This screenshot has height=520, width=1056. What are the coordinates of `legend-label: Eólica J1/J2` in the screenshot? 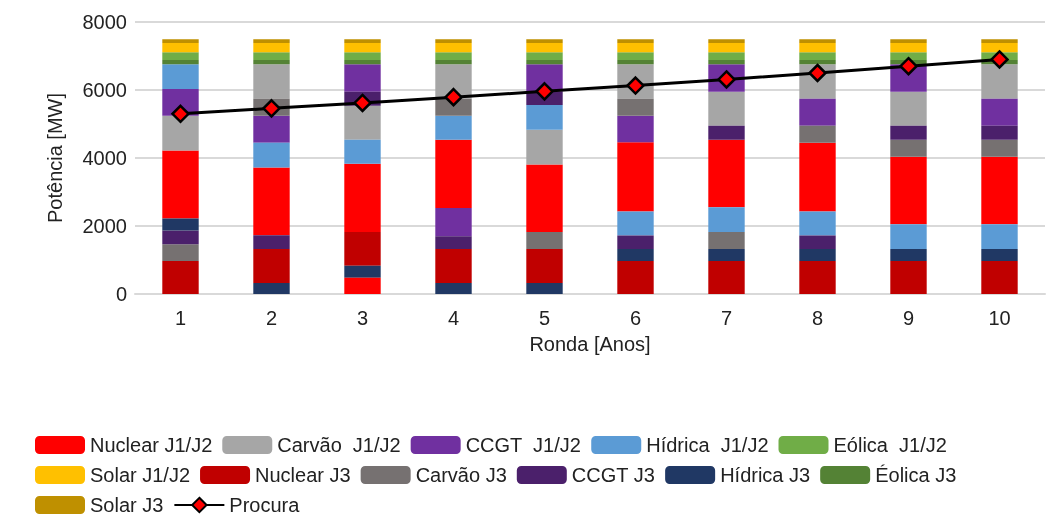 It's located at (890, 445).